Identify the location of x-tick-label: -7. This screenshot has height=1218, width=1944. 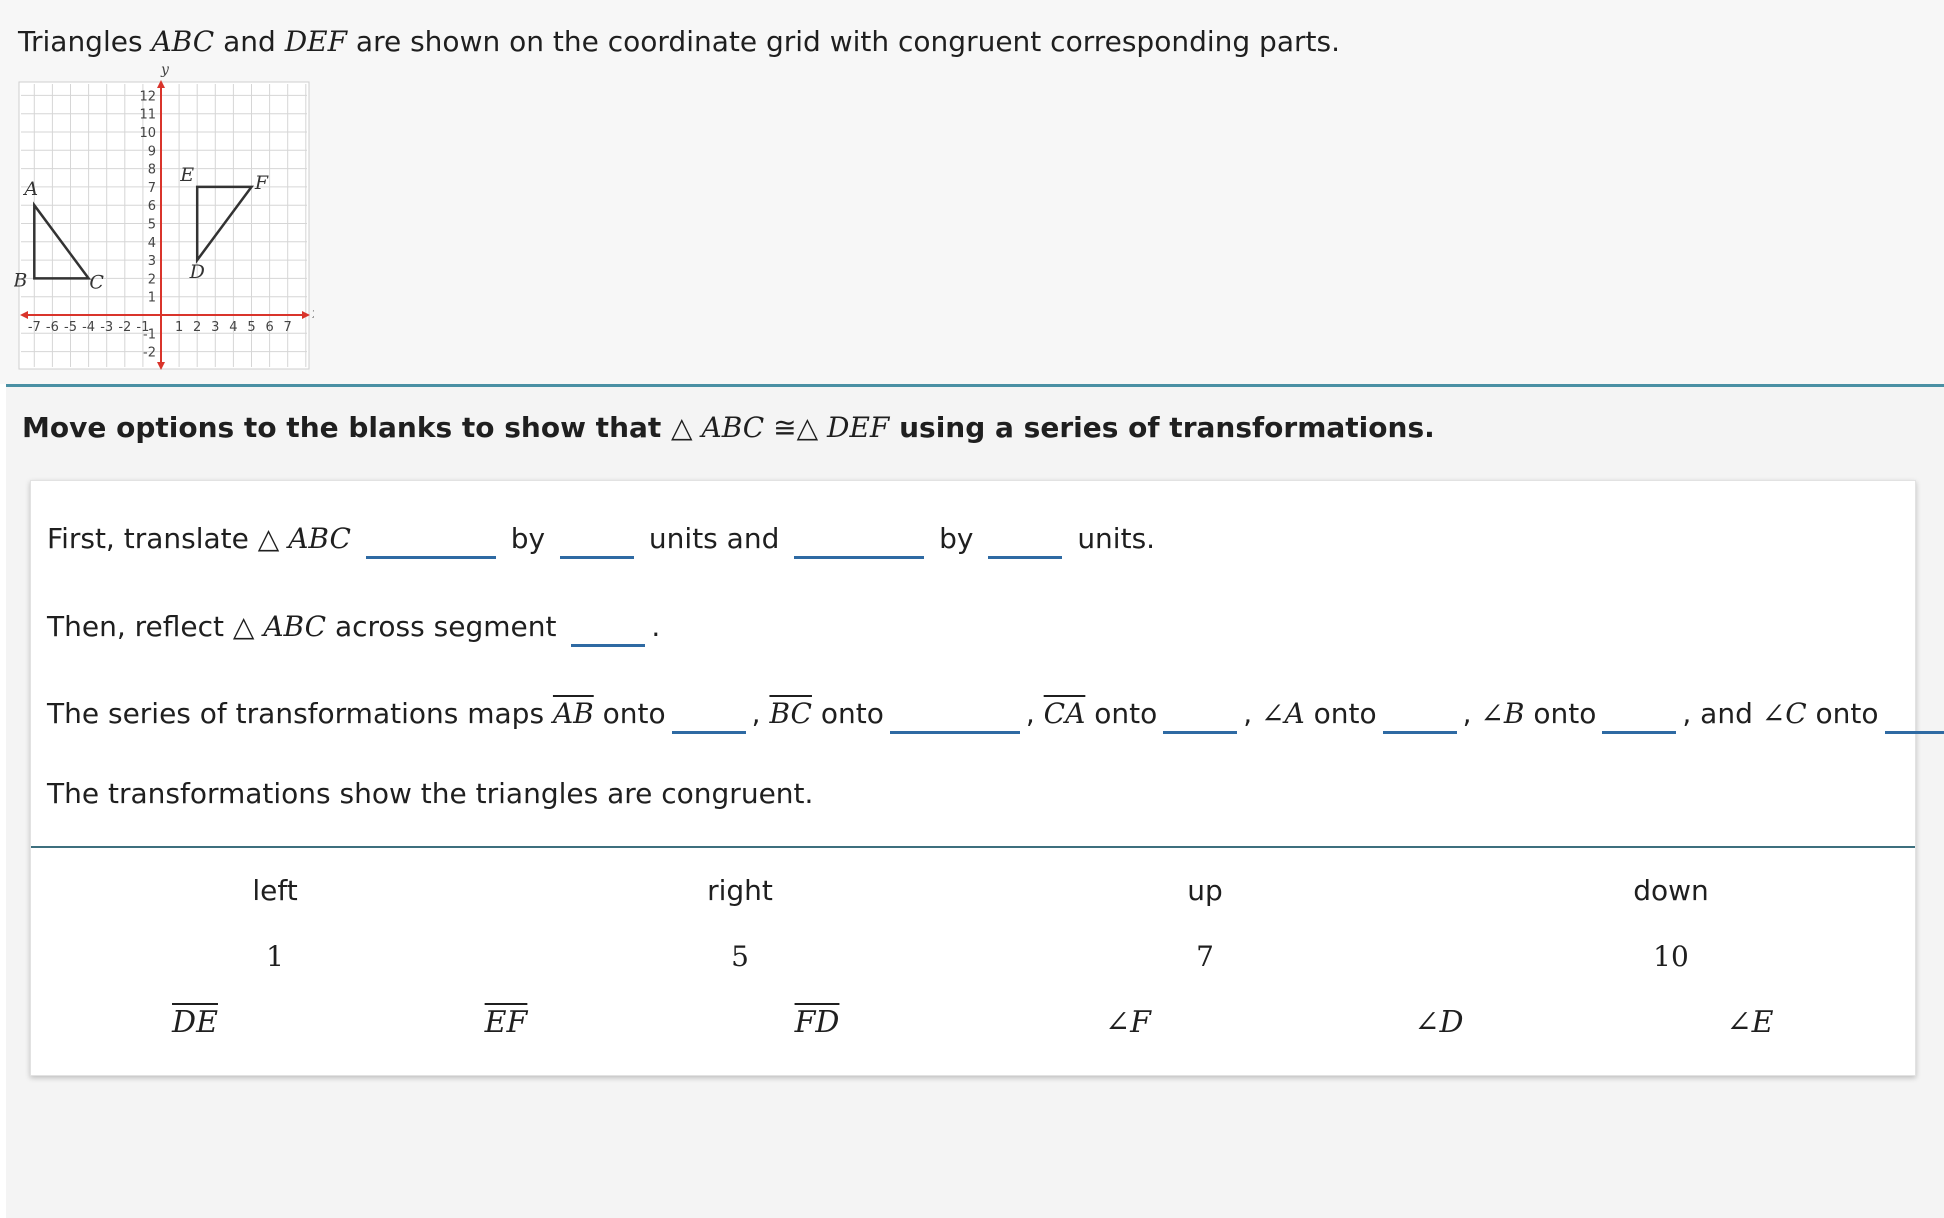
(34, 327).